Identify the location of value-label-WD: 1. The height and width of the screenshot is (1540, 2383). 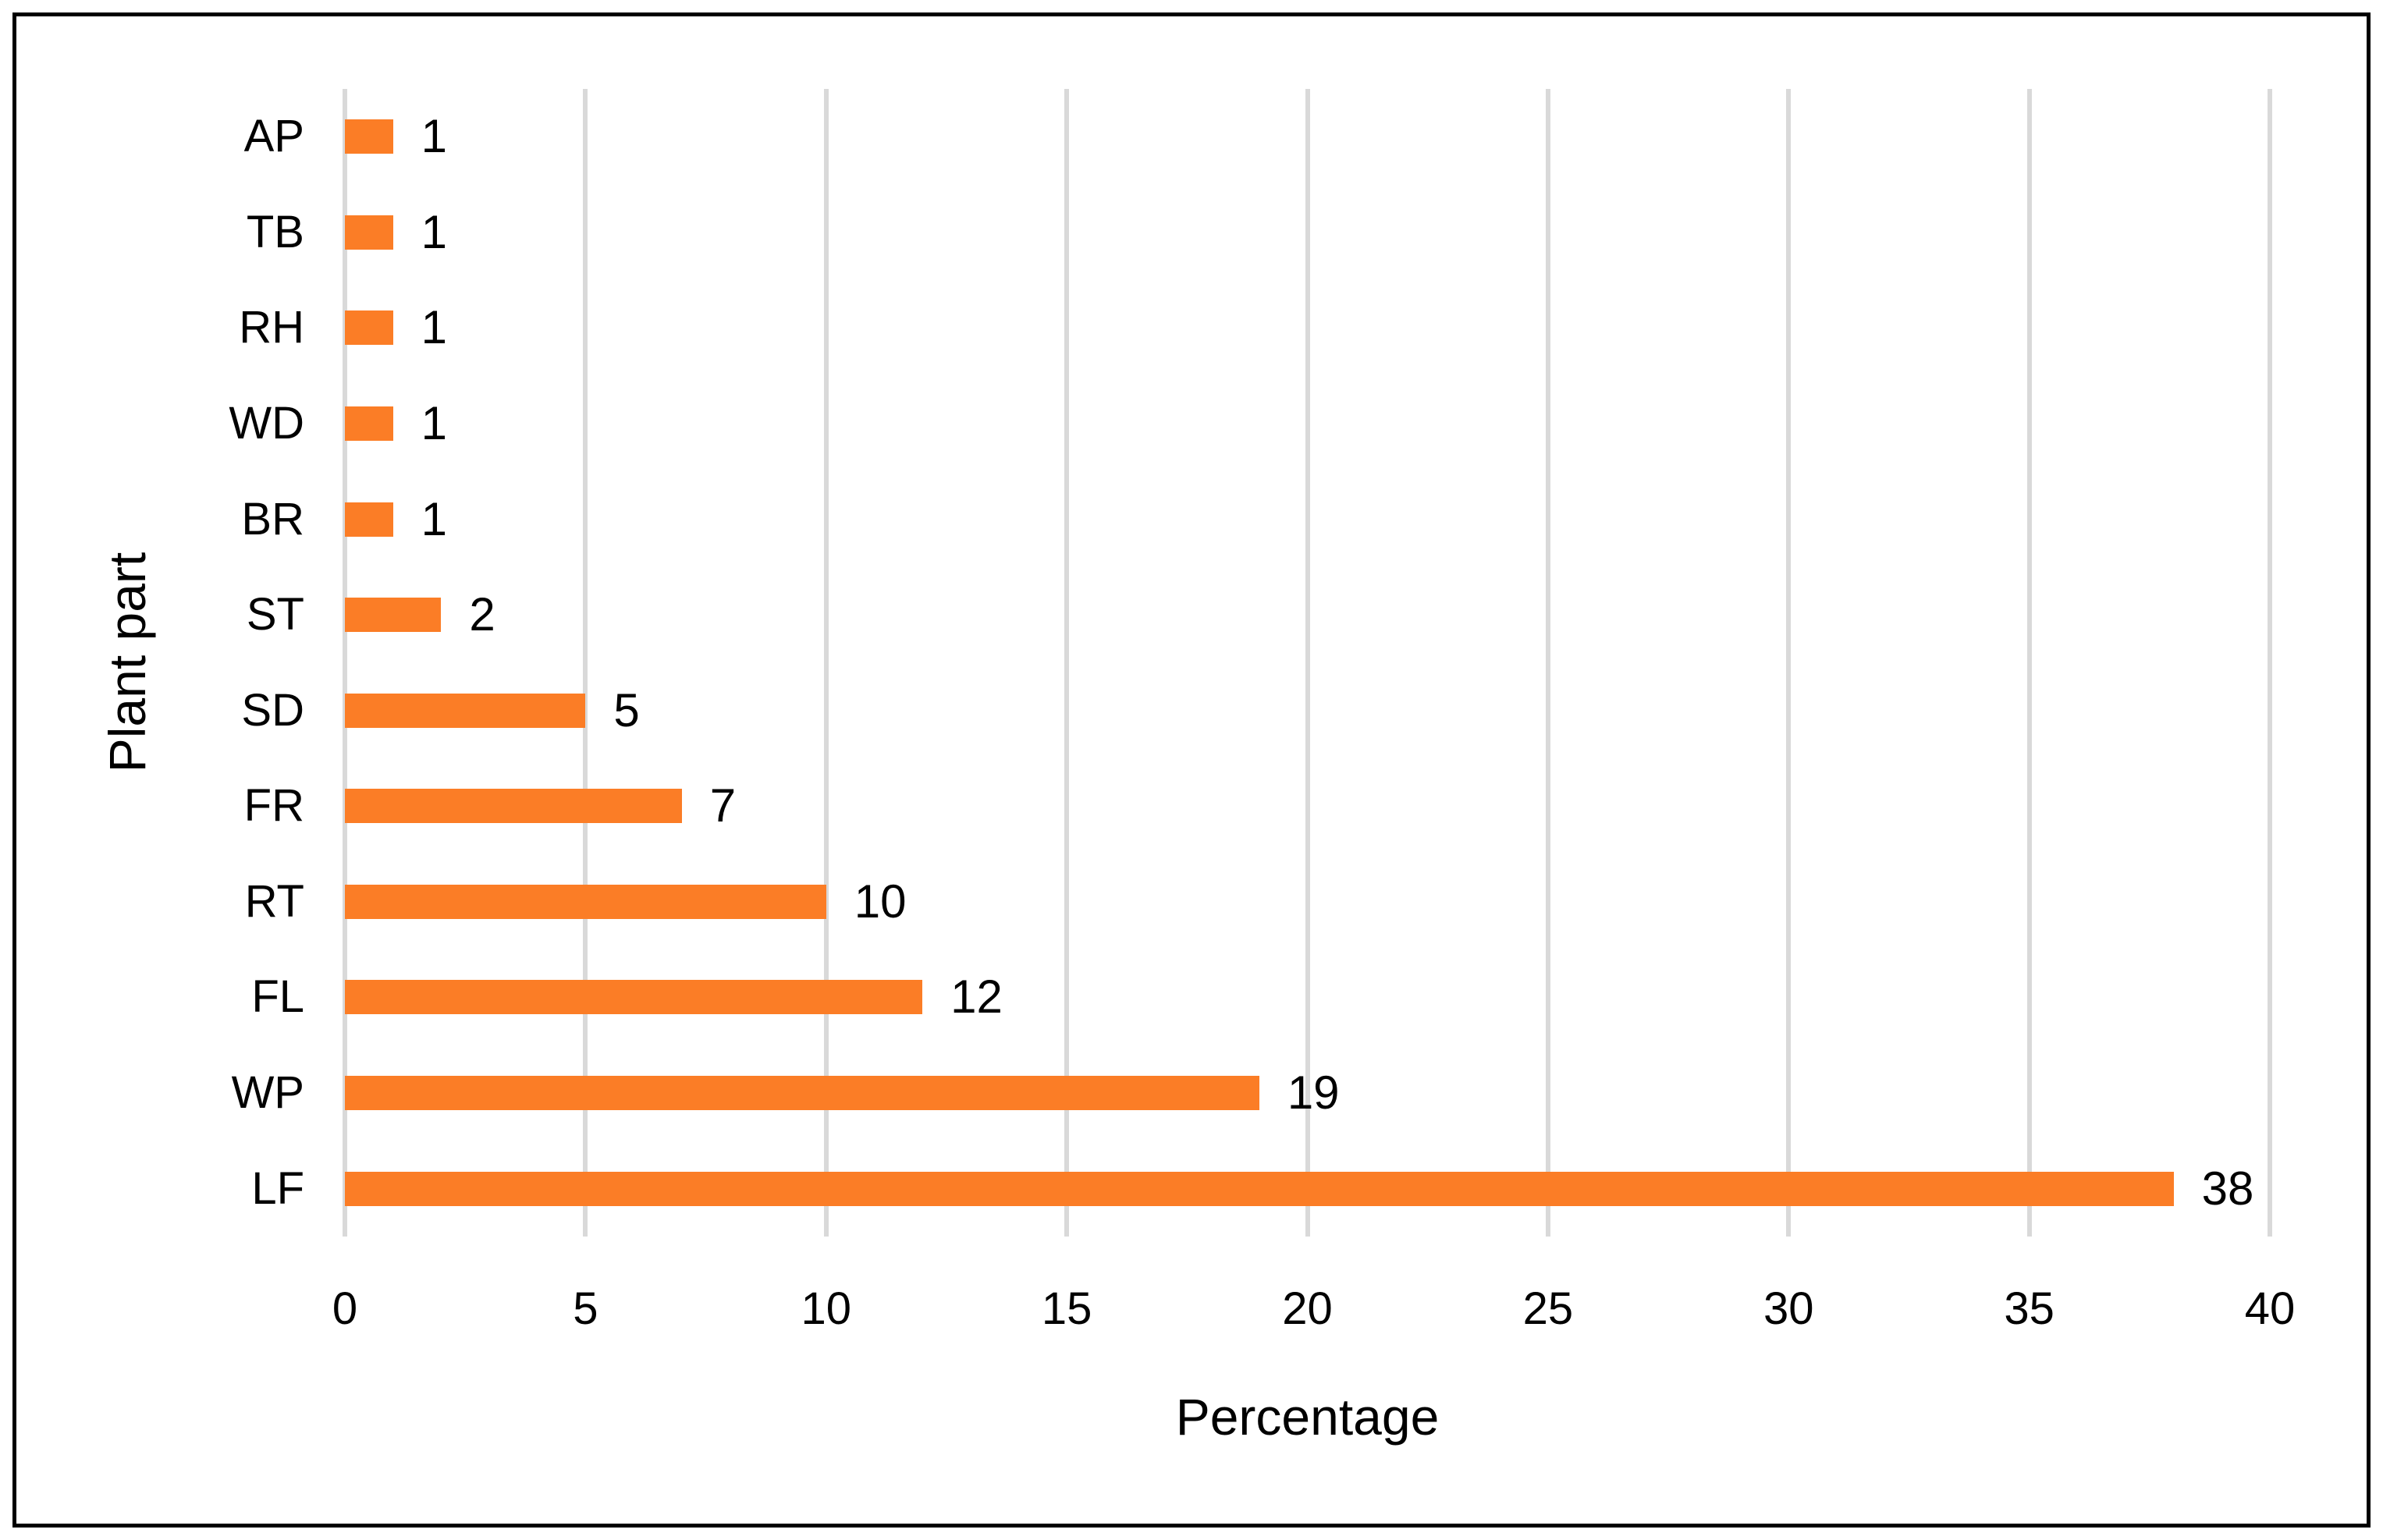
(435, 423).